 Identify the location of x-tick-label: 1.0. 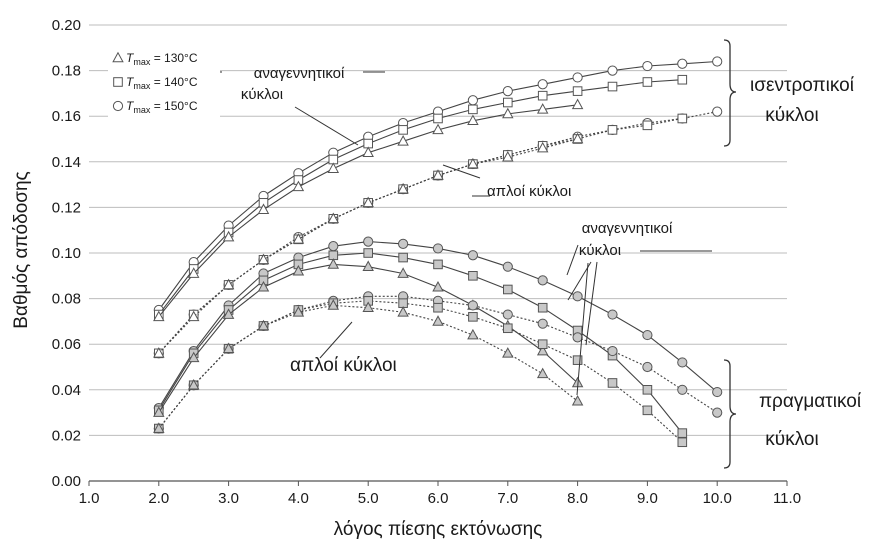
(89, 498).